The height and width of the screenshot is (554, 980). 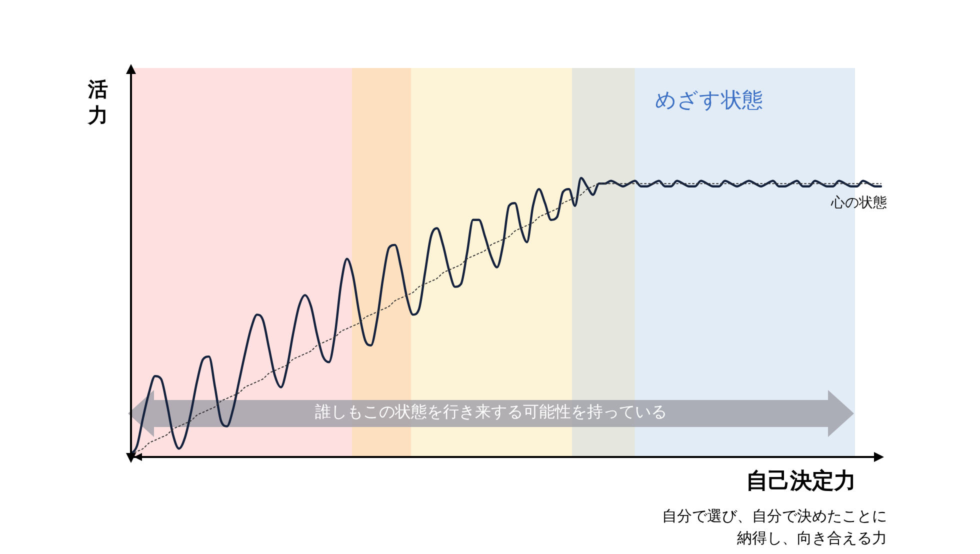 What do you see at coordinates (801, 482) in the screenshot?
I see `x-axis-title: 自己決定力` at bounding box center [801, 482].